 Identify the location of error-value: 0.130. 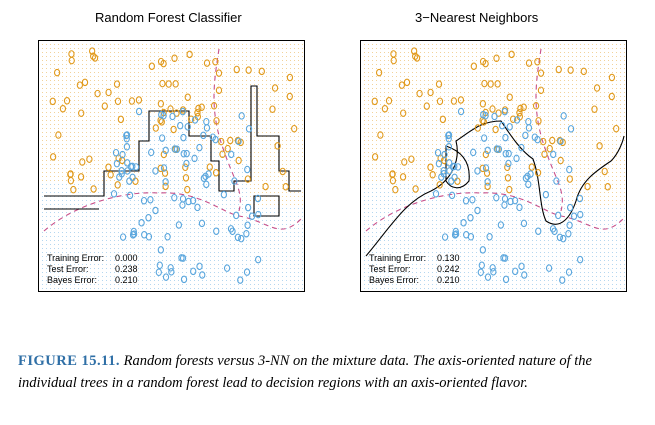
(448, 258).